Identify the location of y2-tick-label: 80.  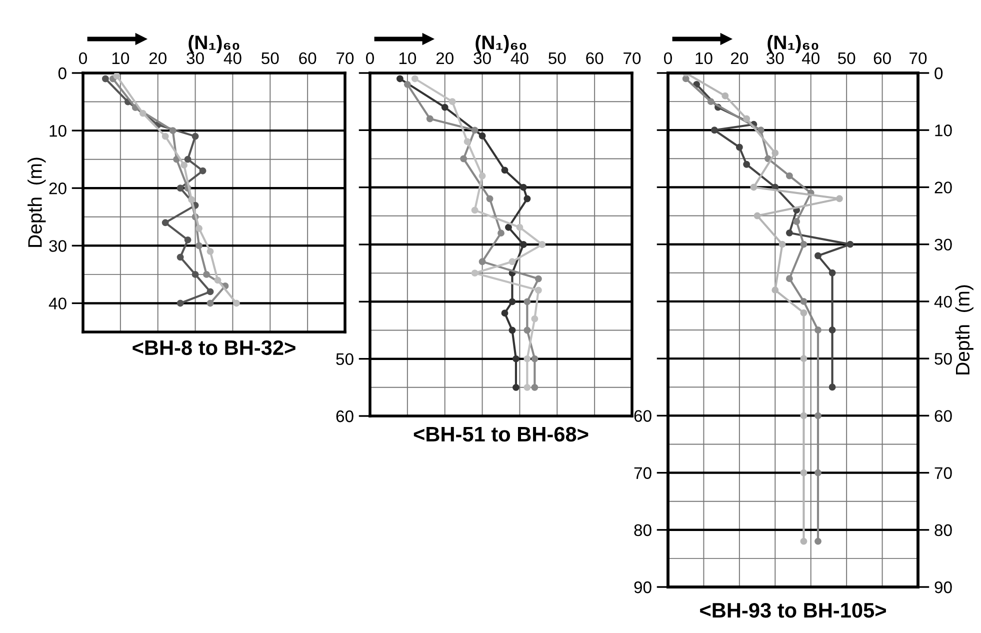
(943, 530).